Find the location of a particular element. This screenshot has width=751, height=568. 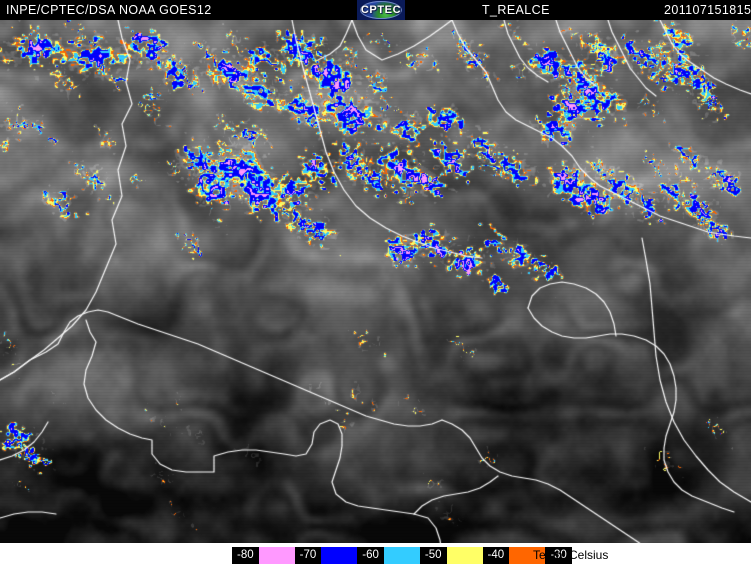

header-product-label: T_REALCE is located at coordinates (516, 10).